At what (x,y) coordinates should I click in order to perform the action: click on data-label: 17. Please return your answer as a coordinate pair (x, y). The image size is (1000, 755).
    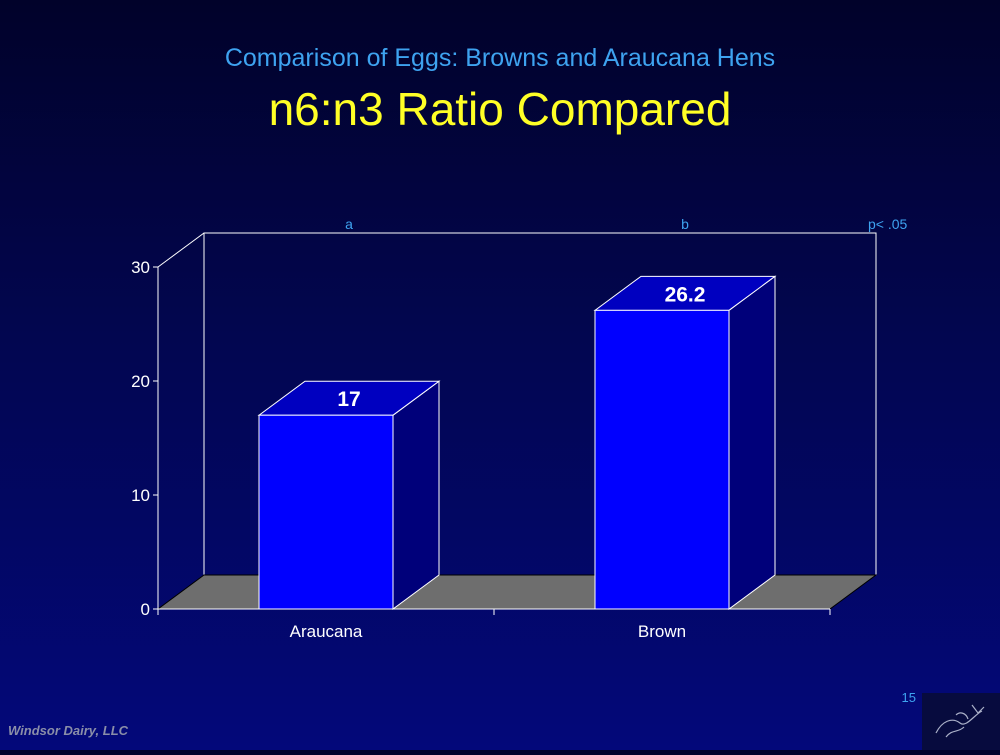
    Looking at the image, I should click on (348, 399).